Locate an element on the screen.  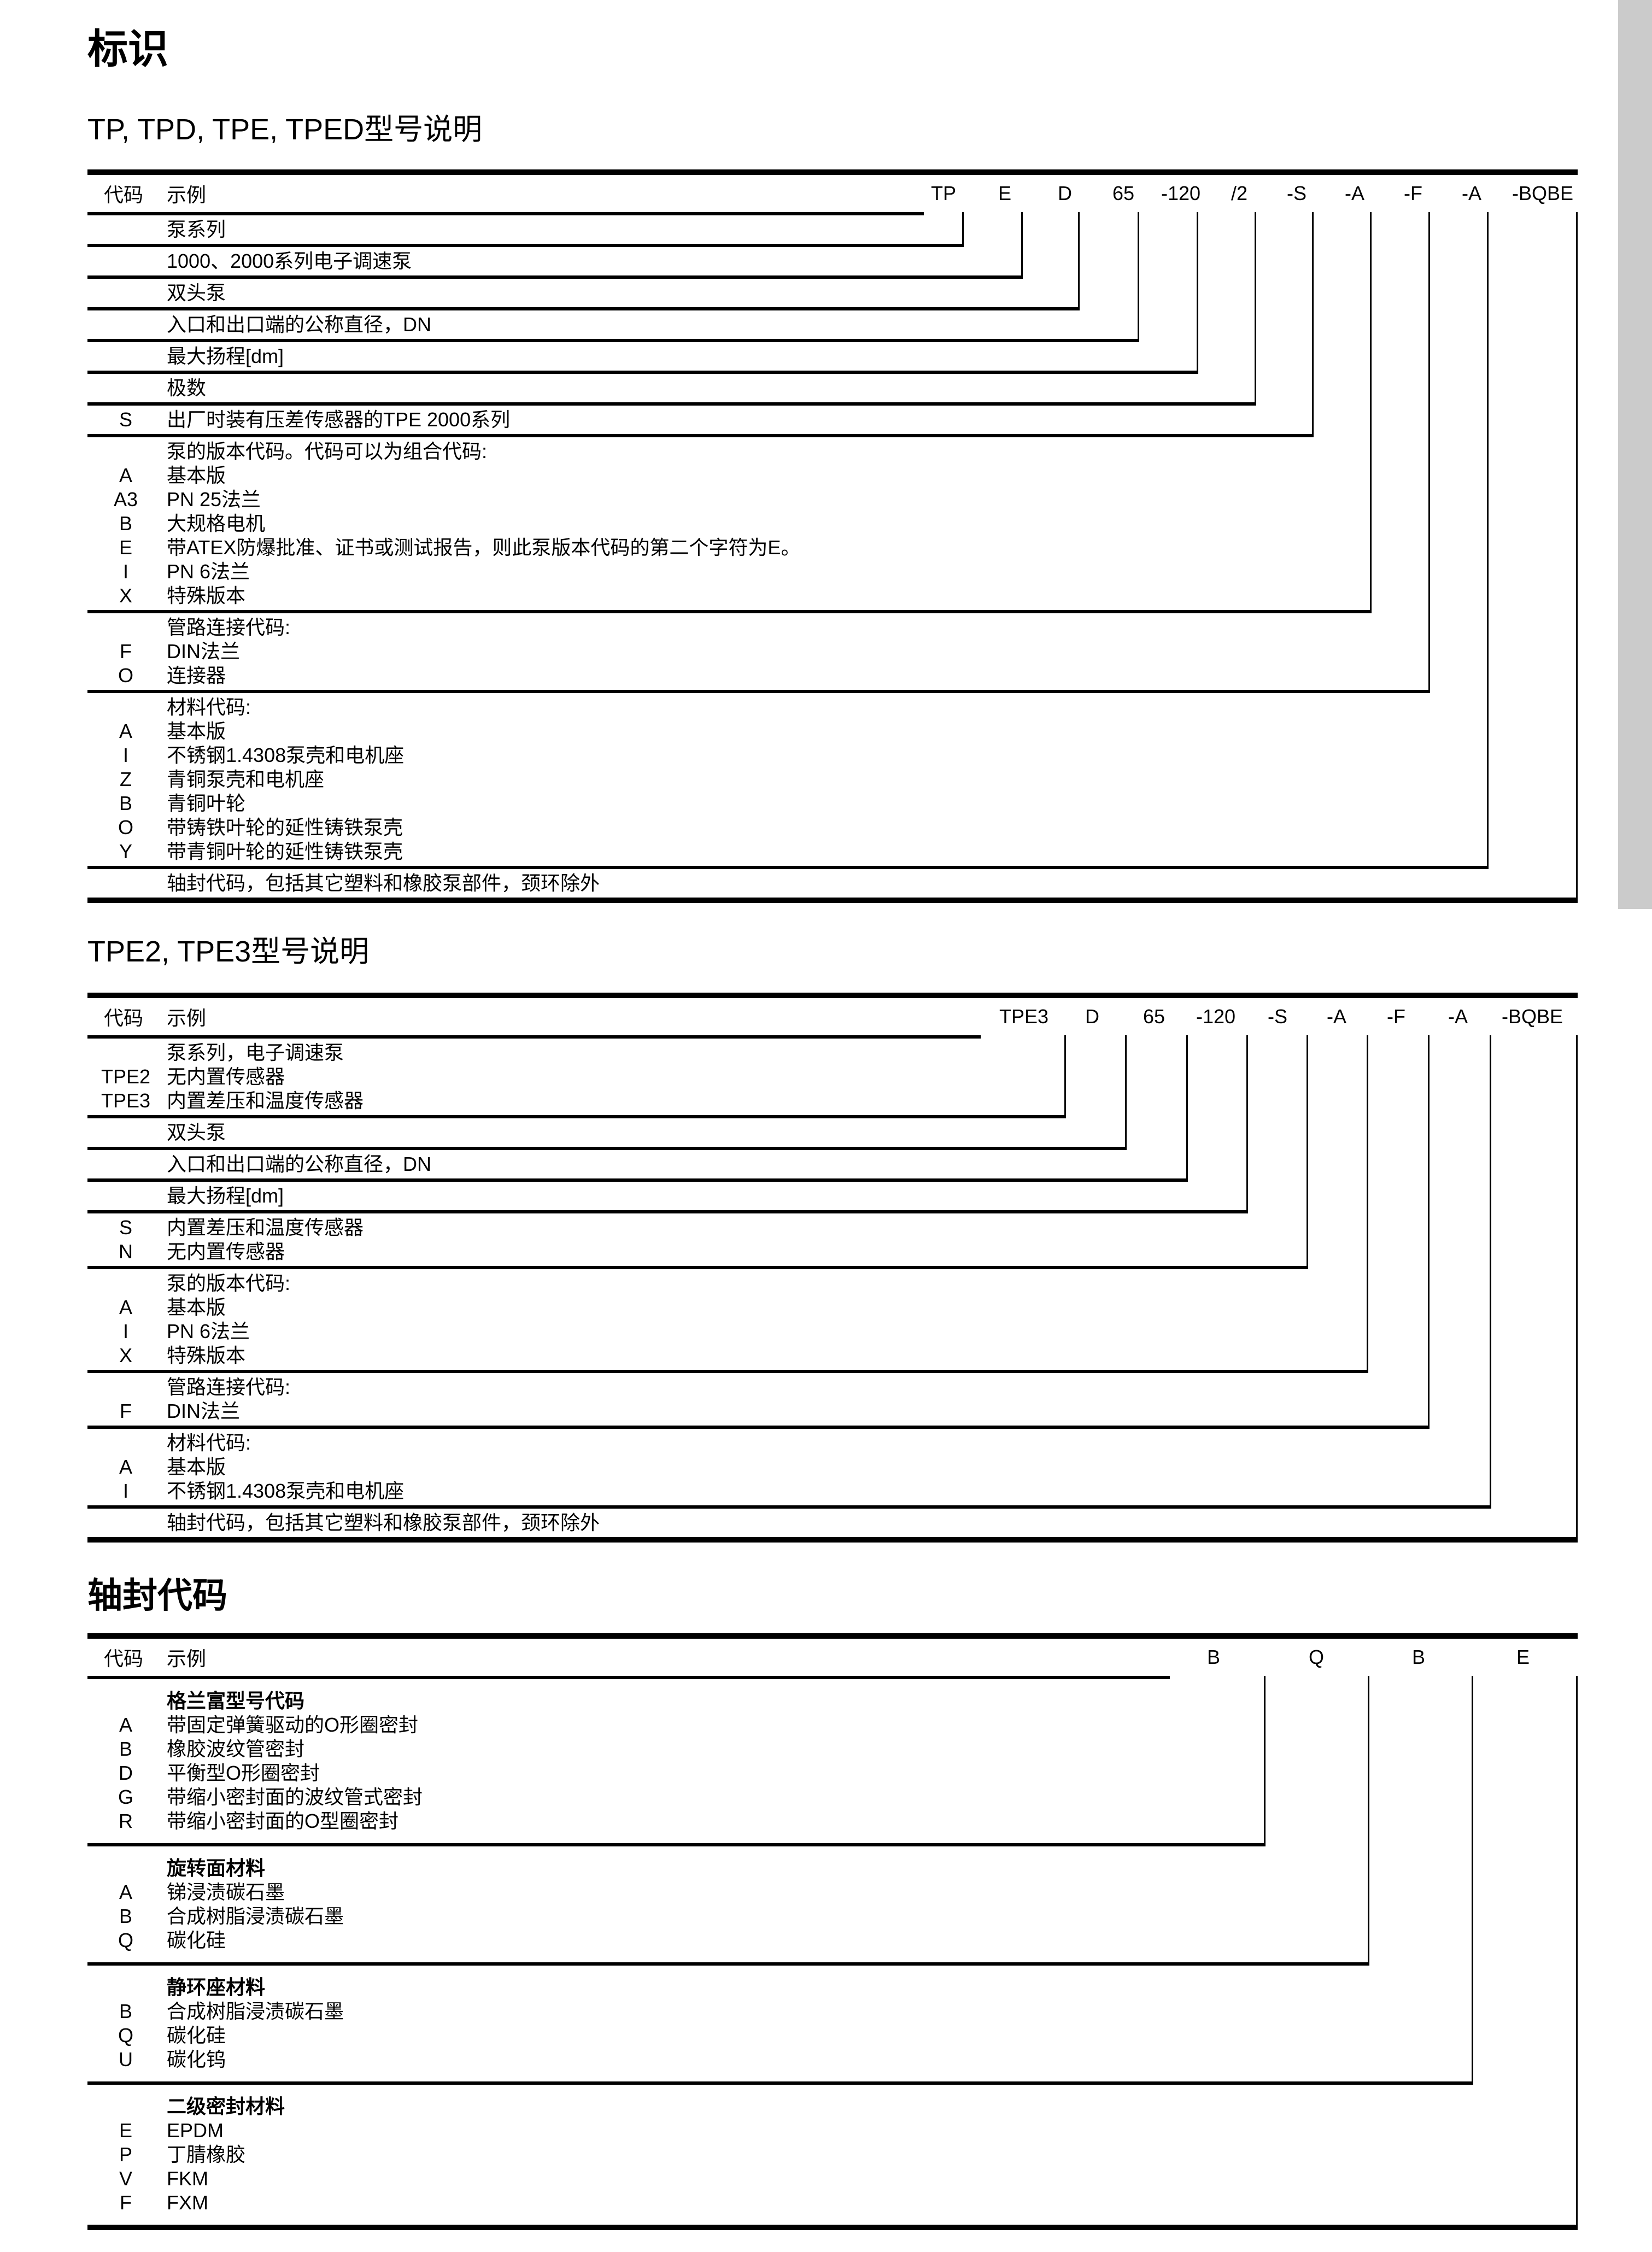
type-key-line: Y 带青铜叶轮的延性铸铁泵壳 is located at coordinates (833, 852).